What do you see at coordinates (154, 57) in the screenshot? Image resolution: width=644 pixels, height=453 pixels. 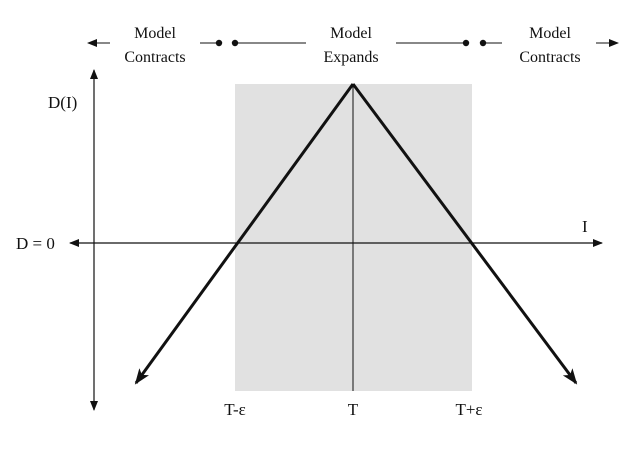 I see `header-left-line2: Contracts` at bounding box center [154, 57].